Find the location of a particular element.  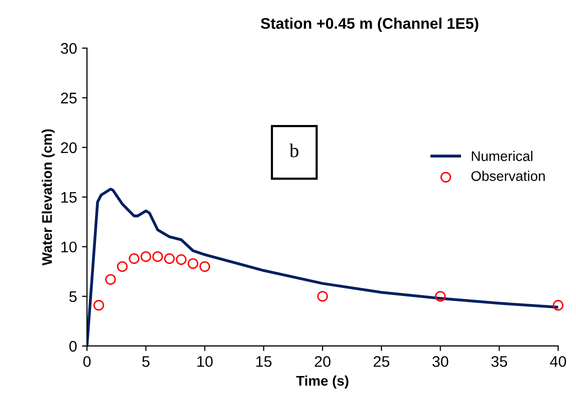

y-tick-label: 0 is located at coordinates (73, 346).